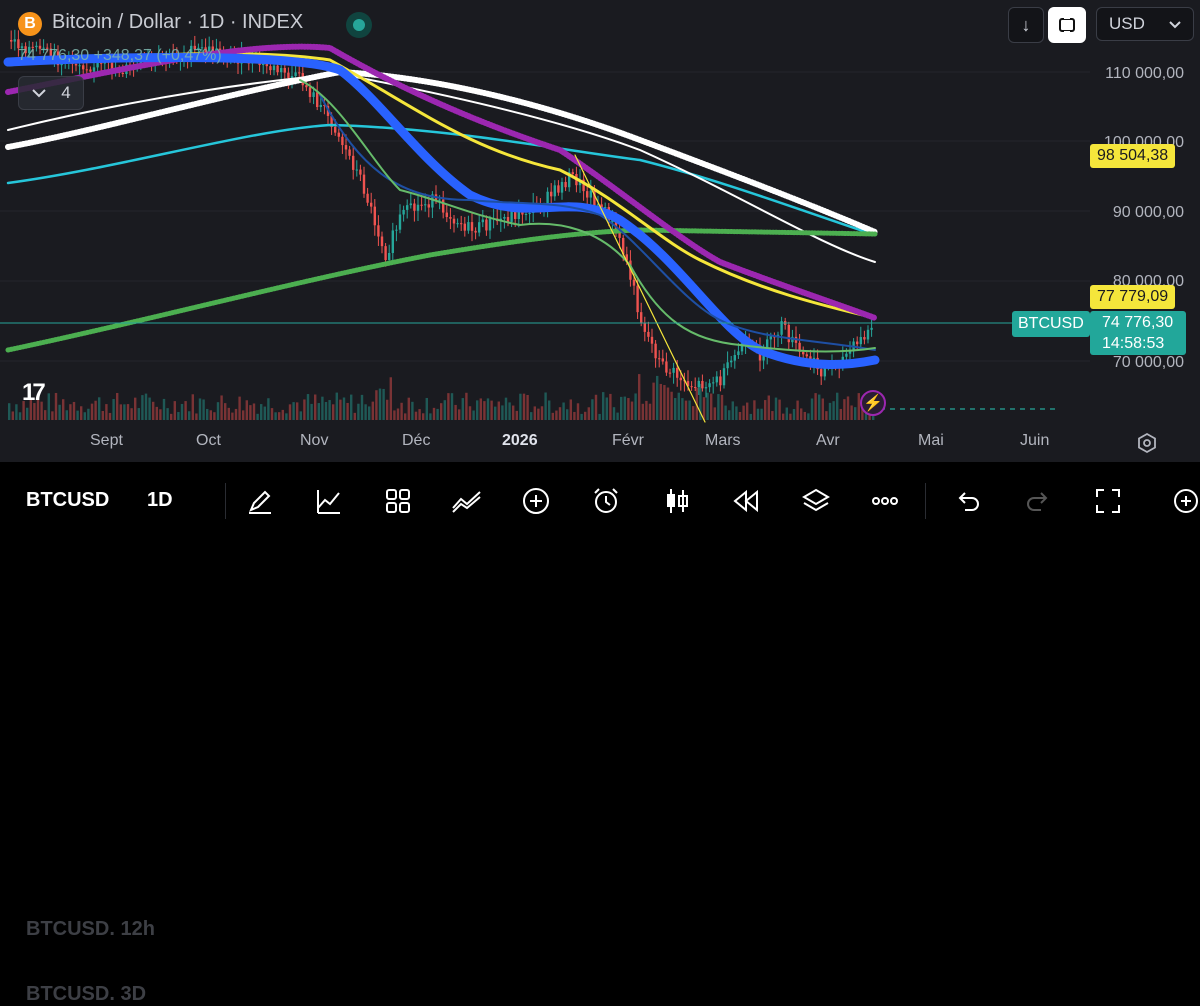 This screenshot has width=1200, height=1006. I want to click on drawing-tool-button, so click(260, 501).